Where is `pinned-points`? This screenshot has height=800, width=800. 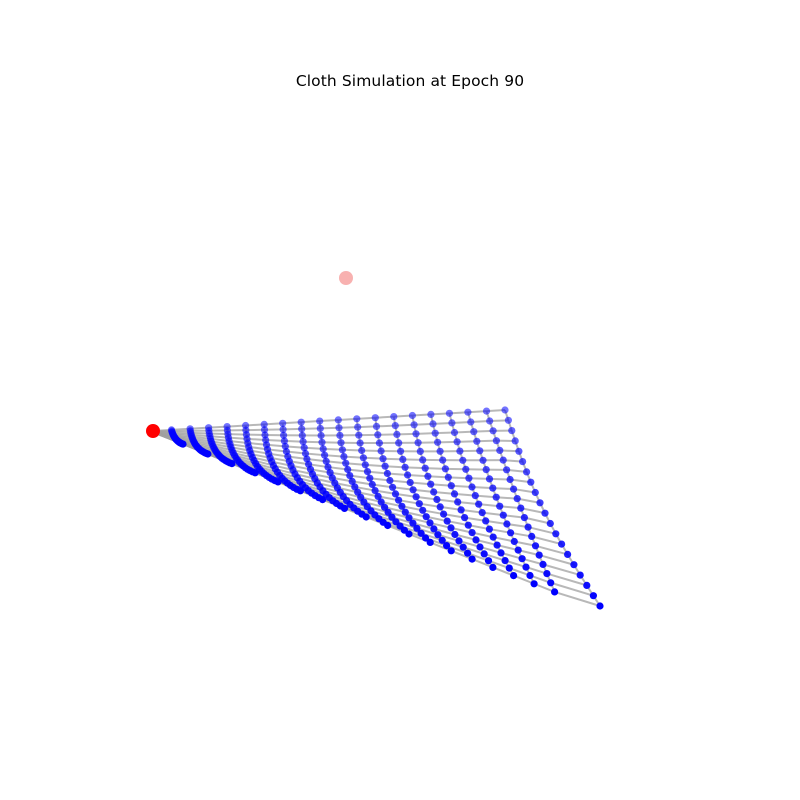 pinned-points is located at coordinates (249, 354).